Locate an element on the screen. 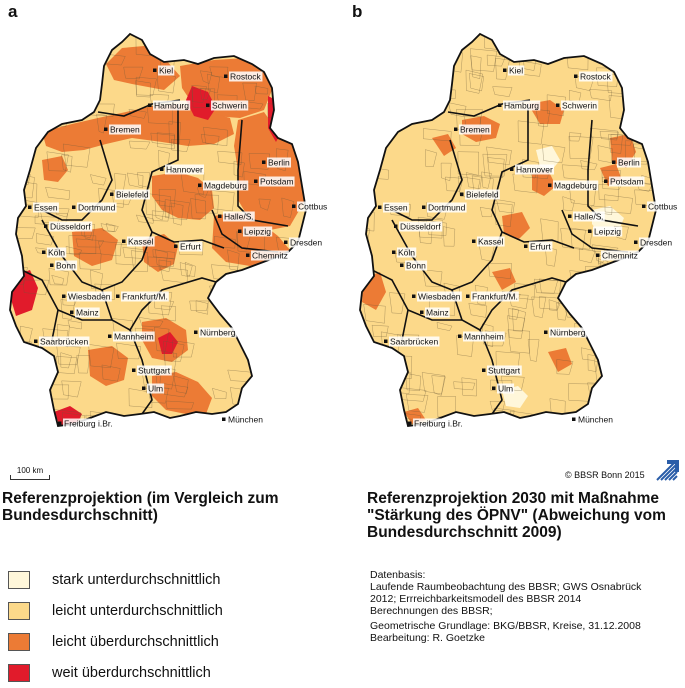  city-label: Ulm is located at coordinates (505, 389).